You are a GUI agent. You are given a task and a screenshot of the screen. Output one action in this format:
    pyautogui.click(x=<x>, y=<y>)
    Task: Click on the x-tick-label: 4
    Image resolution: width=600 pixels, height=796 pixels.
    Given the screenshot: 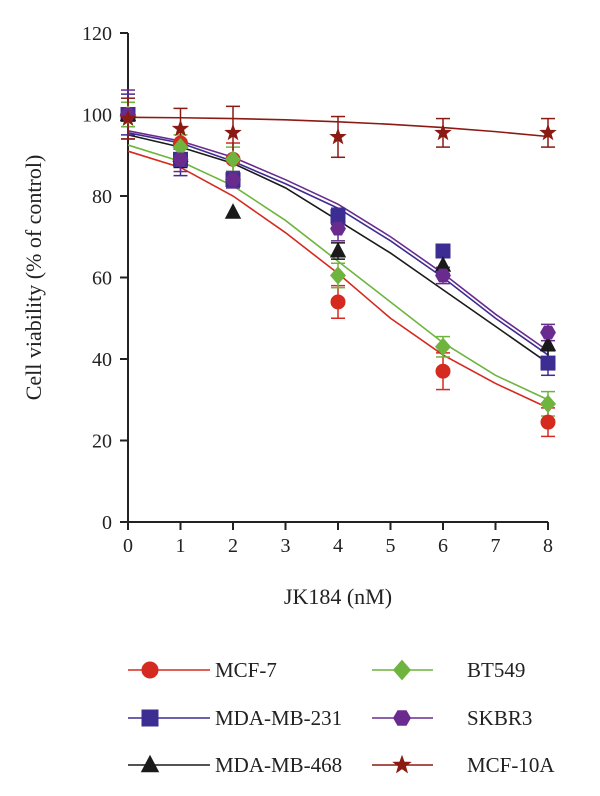 What is the action you would take?
    pyautogui.click(x=338, y=546)
    